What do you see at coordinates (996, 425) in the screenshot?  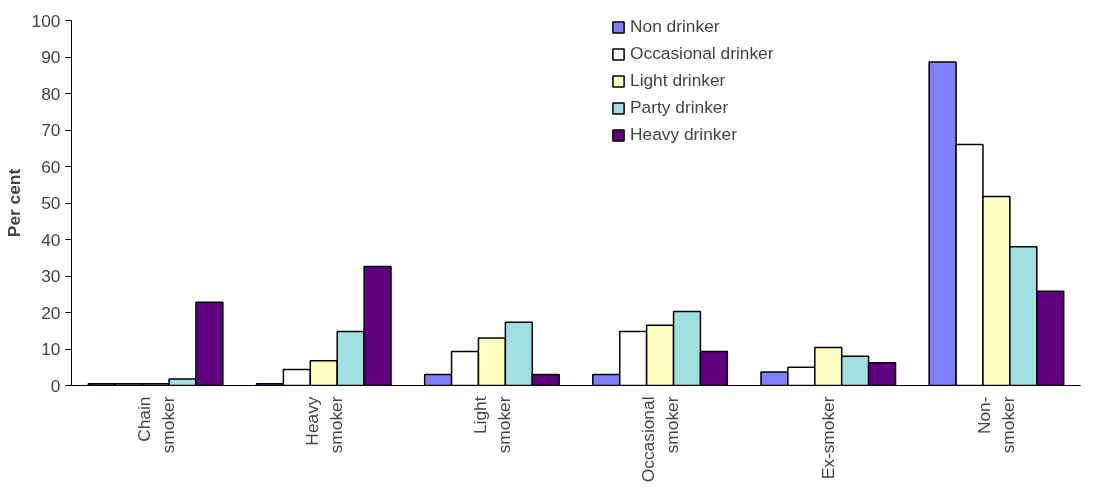 I see `x-tick-label: Non- smoker` at bounding box center [996, 425].